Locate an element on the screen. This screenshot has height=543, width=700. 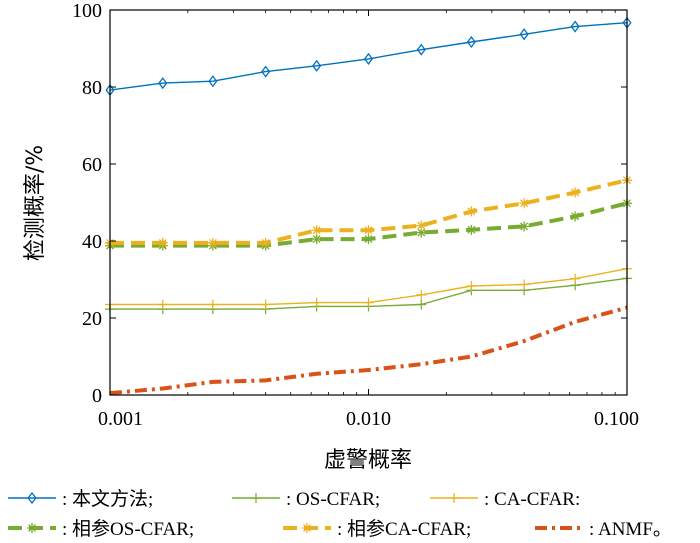
legend-item-4: : 相参CA-CFAR; is located at coordinates (377, 529).